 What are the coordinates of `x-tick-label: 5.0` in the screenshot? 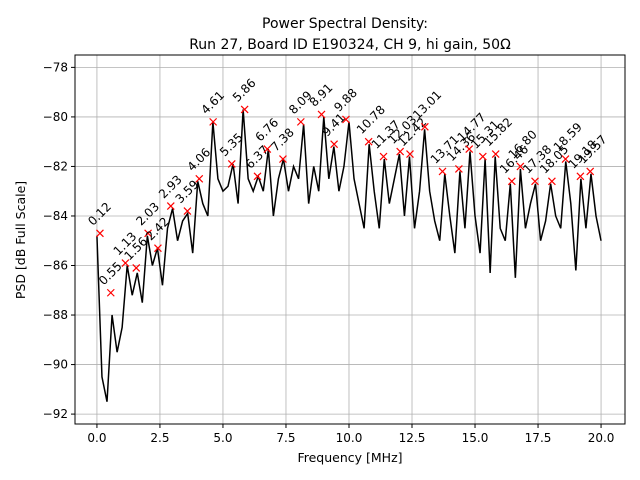 It's located at (222, 438).